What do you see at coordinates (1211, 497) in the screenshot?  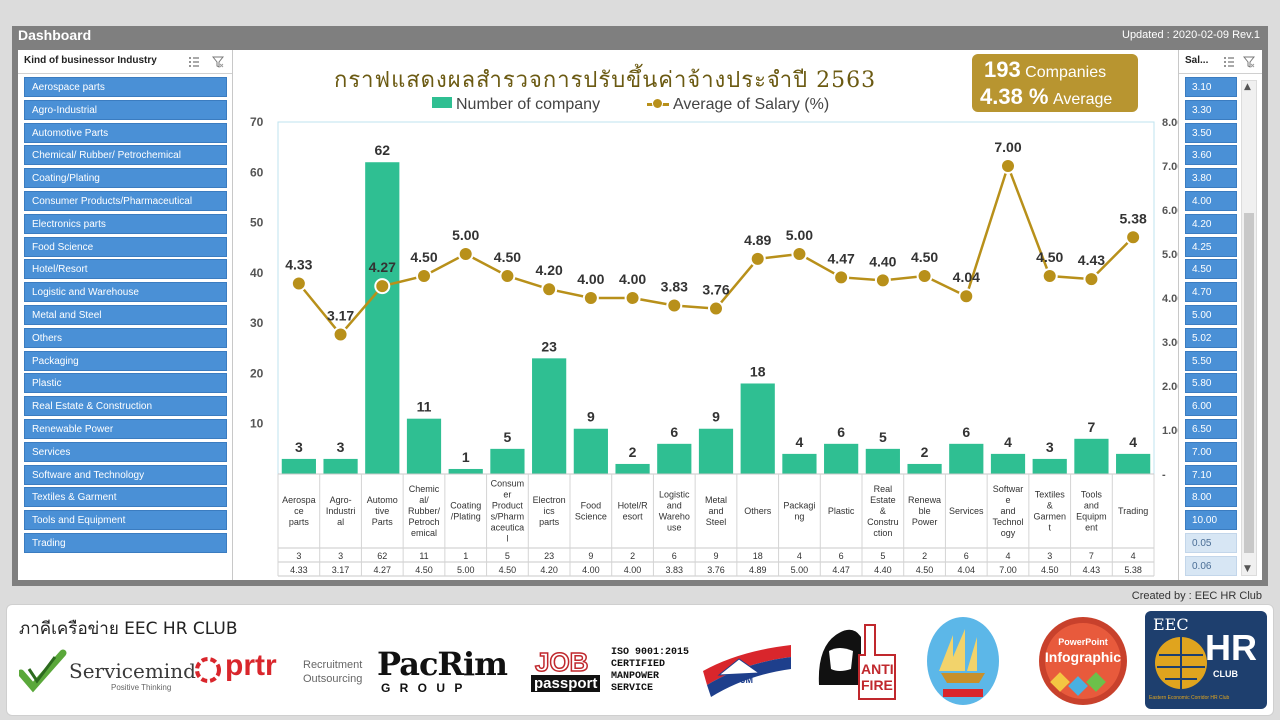 I see `salary-slicer-item: 8.00` at bounding box center [1211, 497].